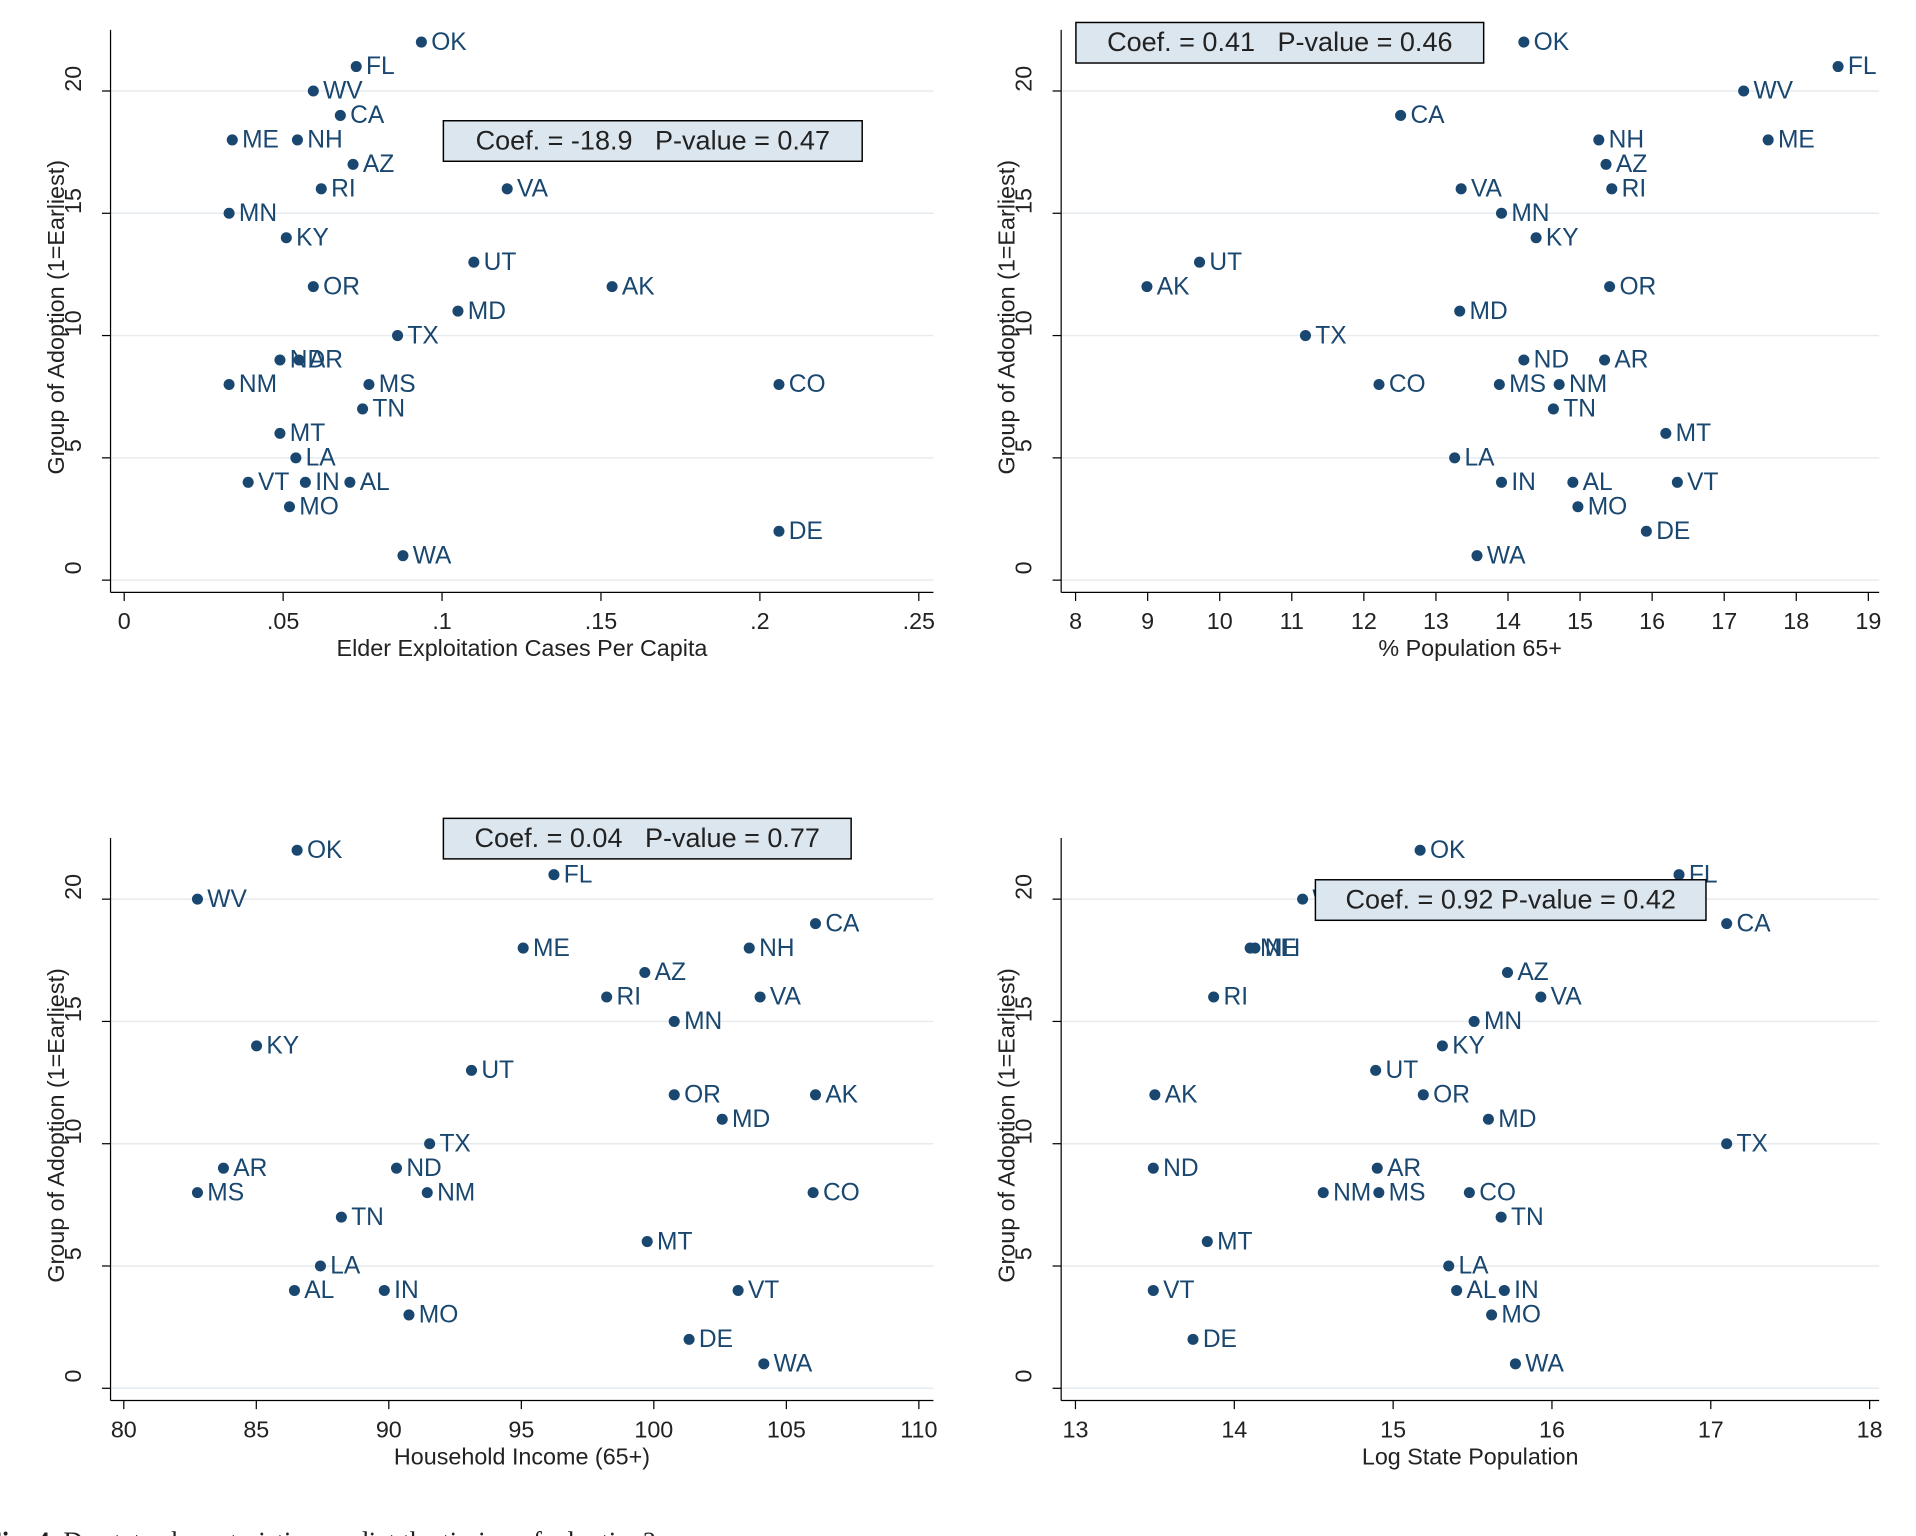 Image resolution: width=1916 pixels, height=1536 pixels. I want to click on x-axis-label: % Population 65+, so click(1470, 648).